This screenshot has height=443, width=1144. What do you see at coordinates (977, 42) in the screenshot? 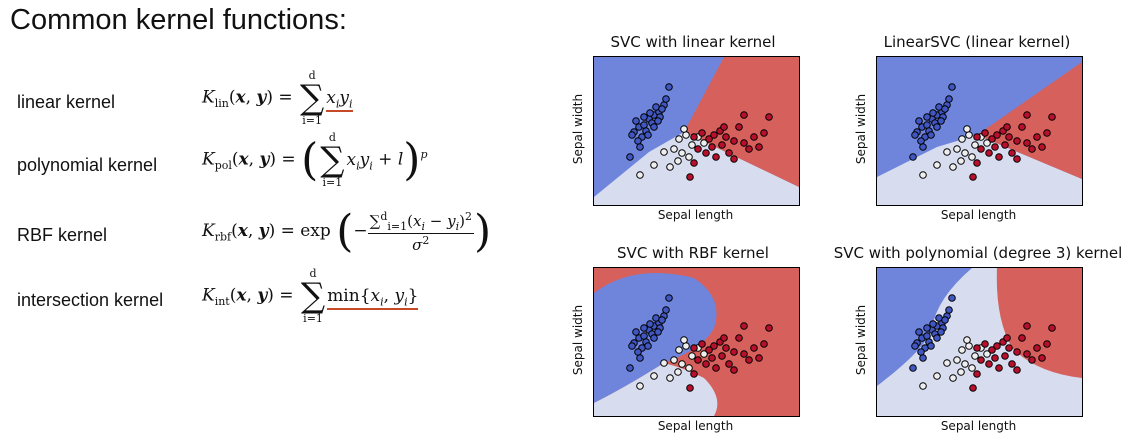
I see `plot-title: LinearSVC (linear kernel)` at bounding box center [977, 42].